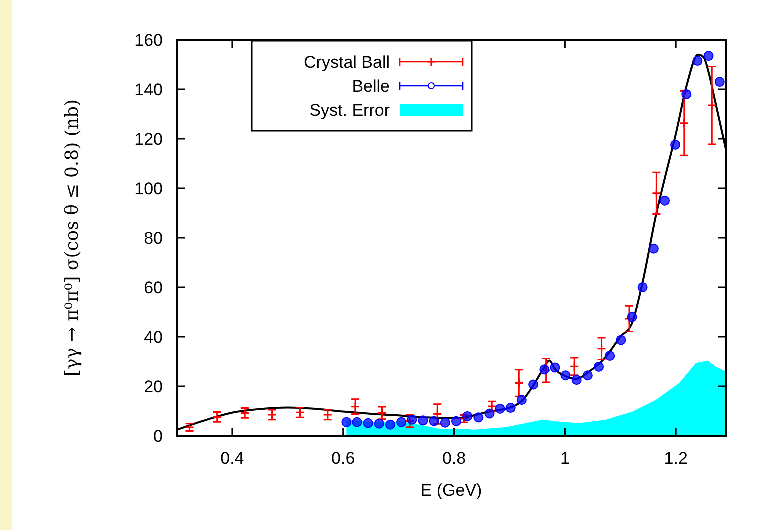 The height and width of the screenshot is (530, 771). I want to click on x-tick-label: 0.8, so click(454, 458).